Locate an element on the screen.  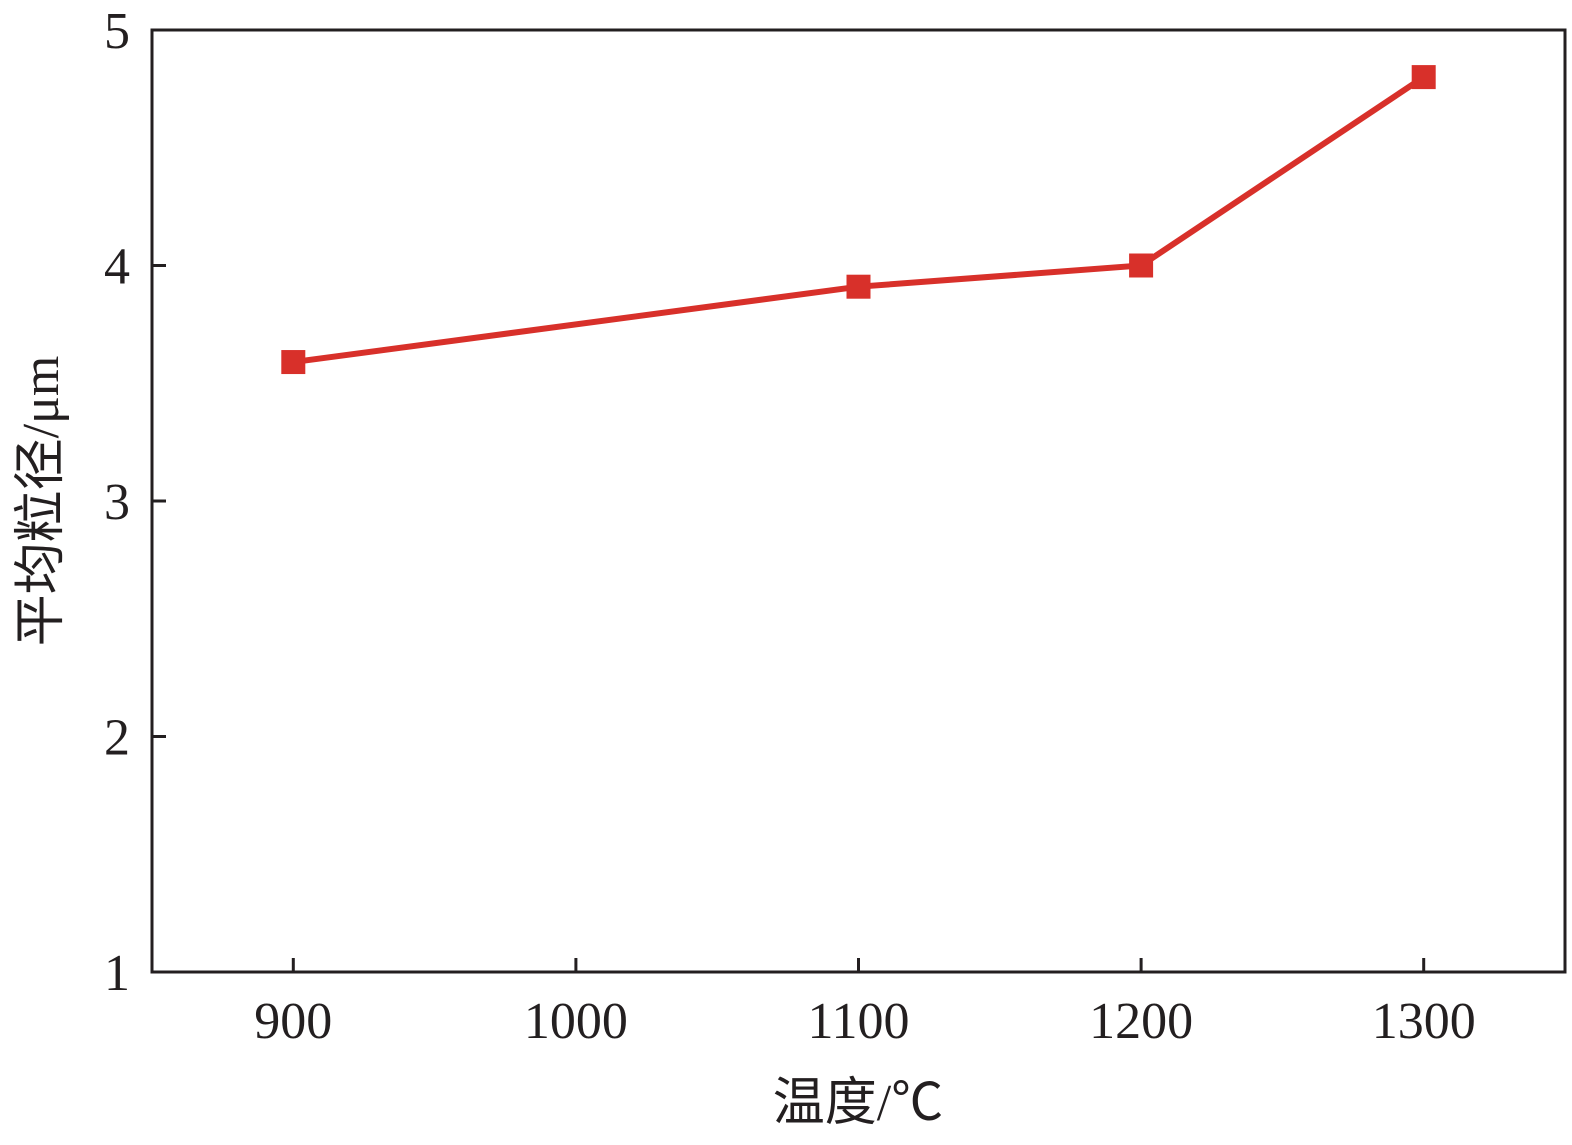
y-tick-label: 5 is located at coordinates (117, 31).